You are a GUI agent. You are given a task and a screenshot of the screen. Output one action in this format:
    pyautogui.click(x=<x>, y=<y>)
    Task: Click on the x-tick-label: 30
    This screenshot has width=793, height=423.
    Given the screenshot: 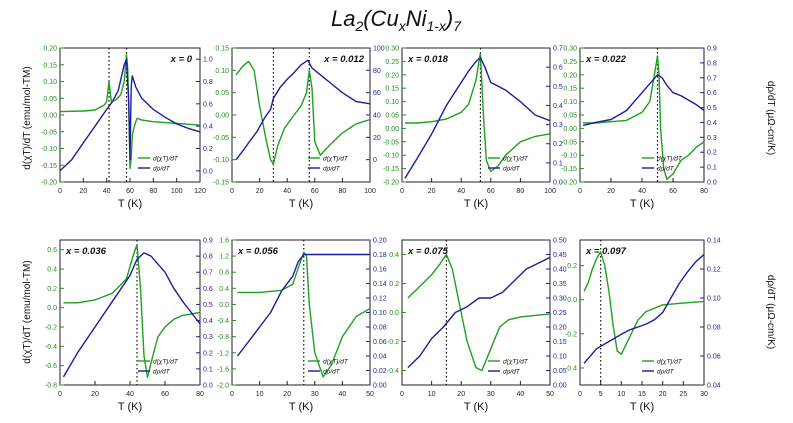 What is the action you would take?
    pyautogui.click(x=704, y=394)
    